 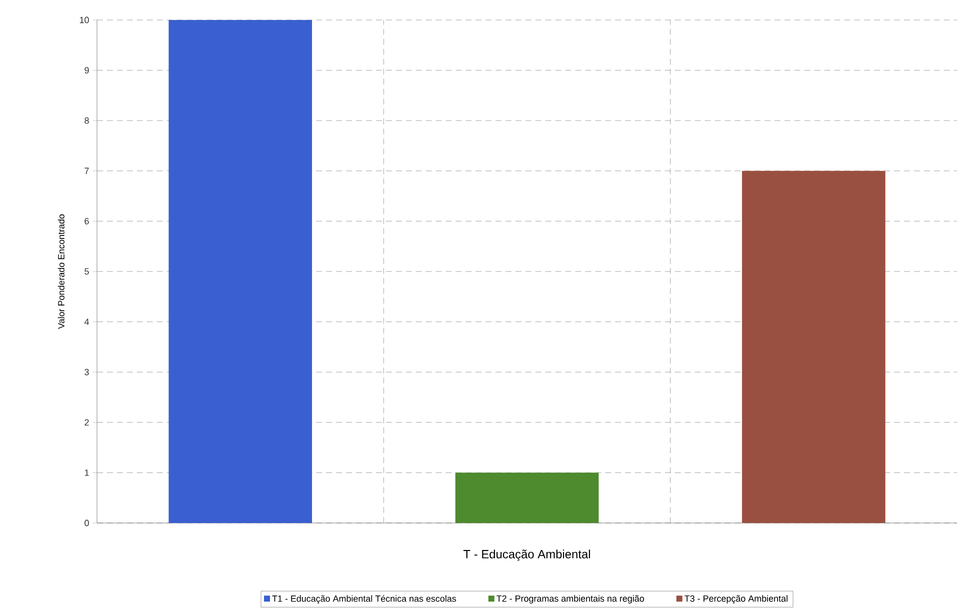 I want to click on y-tick-label: 0, so click(x=86, y=523).